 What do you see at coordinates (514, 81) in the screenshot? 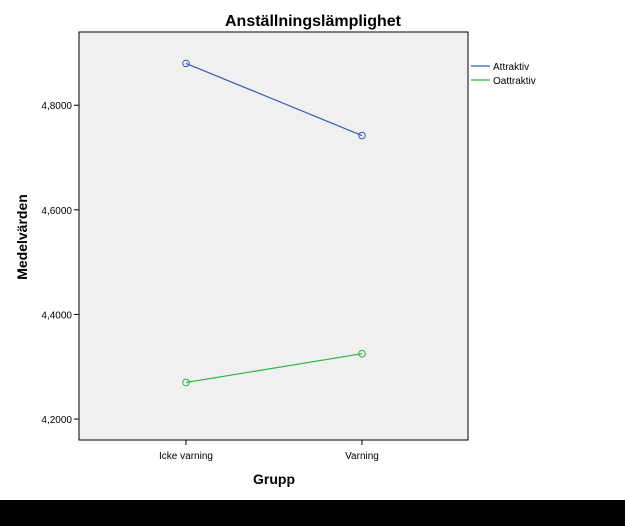
I see `legend-label: Oattraktiv` at bounding box center [514, 81].